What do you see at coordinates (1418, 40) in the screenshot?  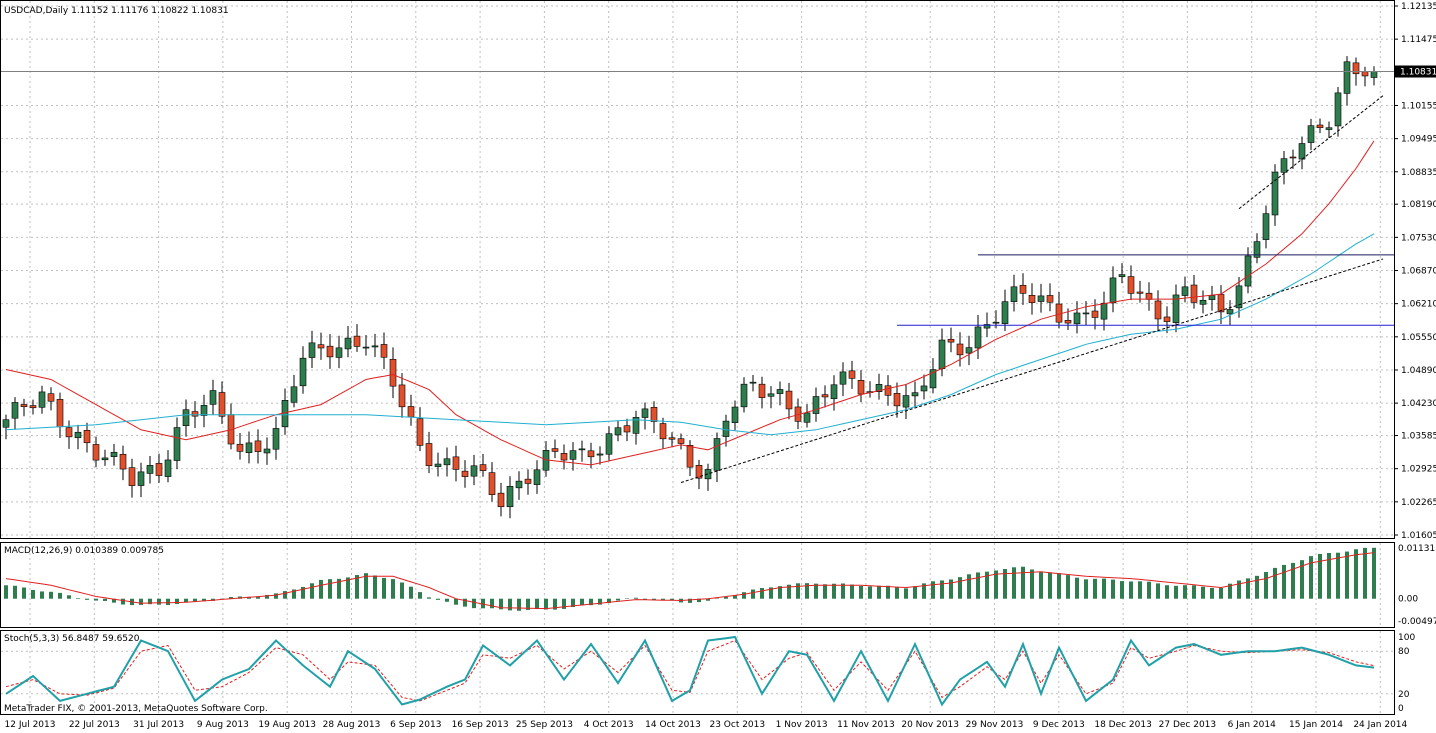 I see `y-tick-label: 1.11475` at bounding box center [1418, 40].